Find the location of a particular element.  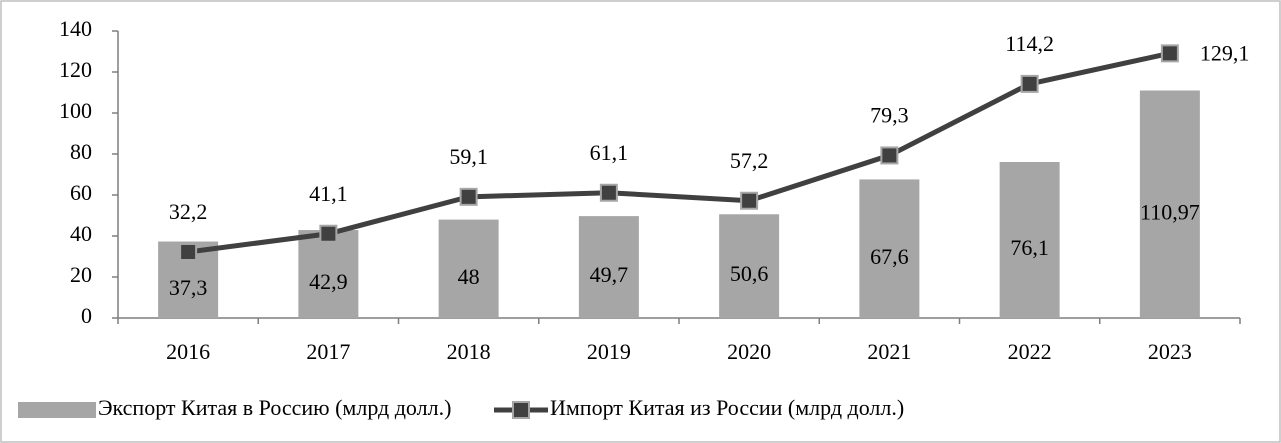

y-tick-label: 0 is located at coordinates (86, 315).